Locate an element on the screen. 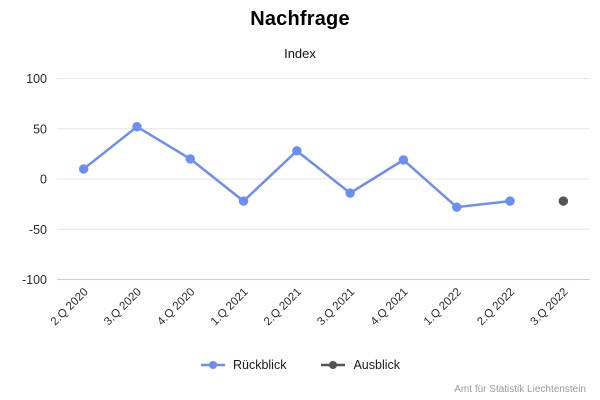 This screenshot has width=600, height=400. x-tick-label: 4.Q 2021 is located at coordinates (390, 307).